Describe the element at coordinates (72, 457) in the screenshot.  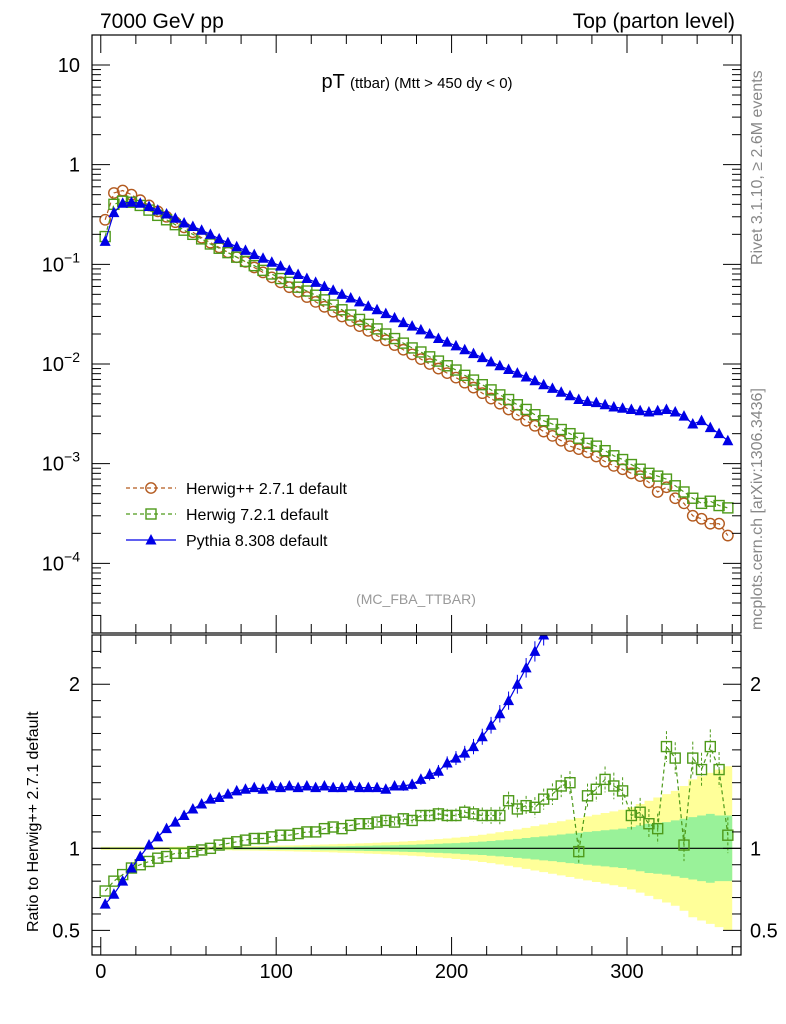
I see `main-ytick-exp: −3` at that location.